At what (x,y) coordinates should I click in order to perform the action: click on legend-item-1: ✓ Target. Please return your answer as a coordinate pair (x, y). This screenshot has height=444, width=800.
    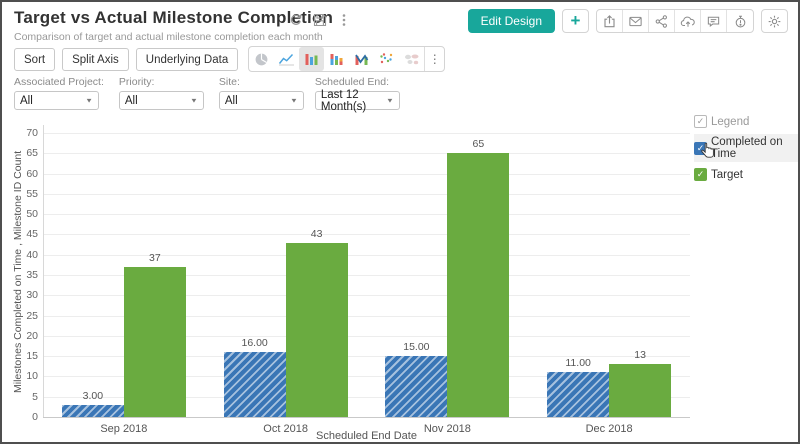
    Looking at the image, I should click on (746, 174).